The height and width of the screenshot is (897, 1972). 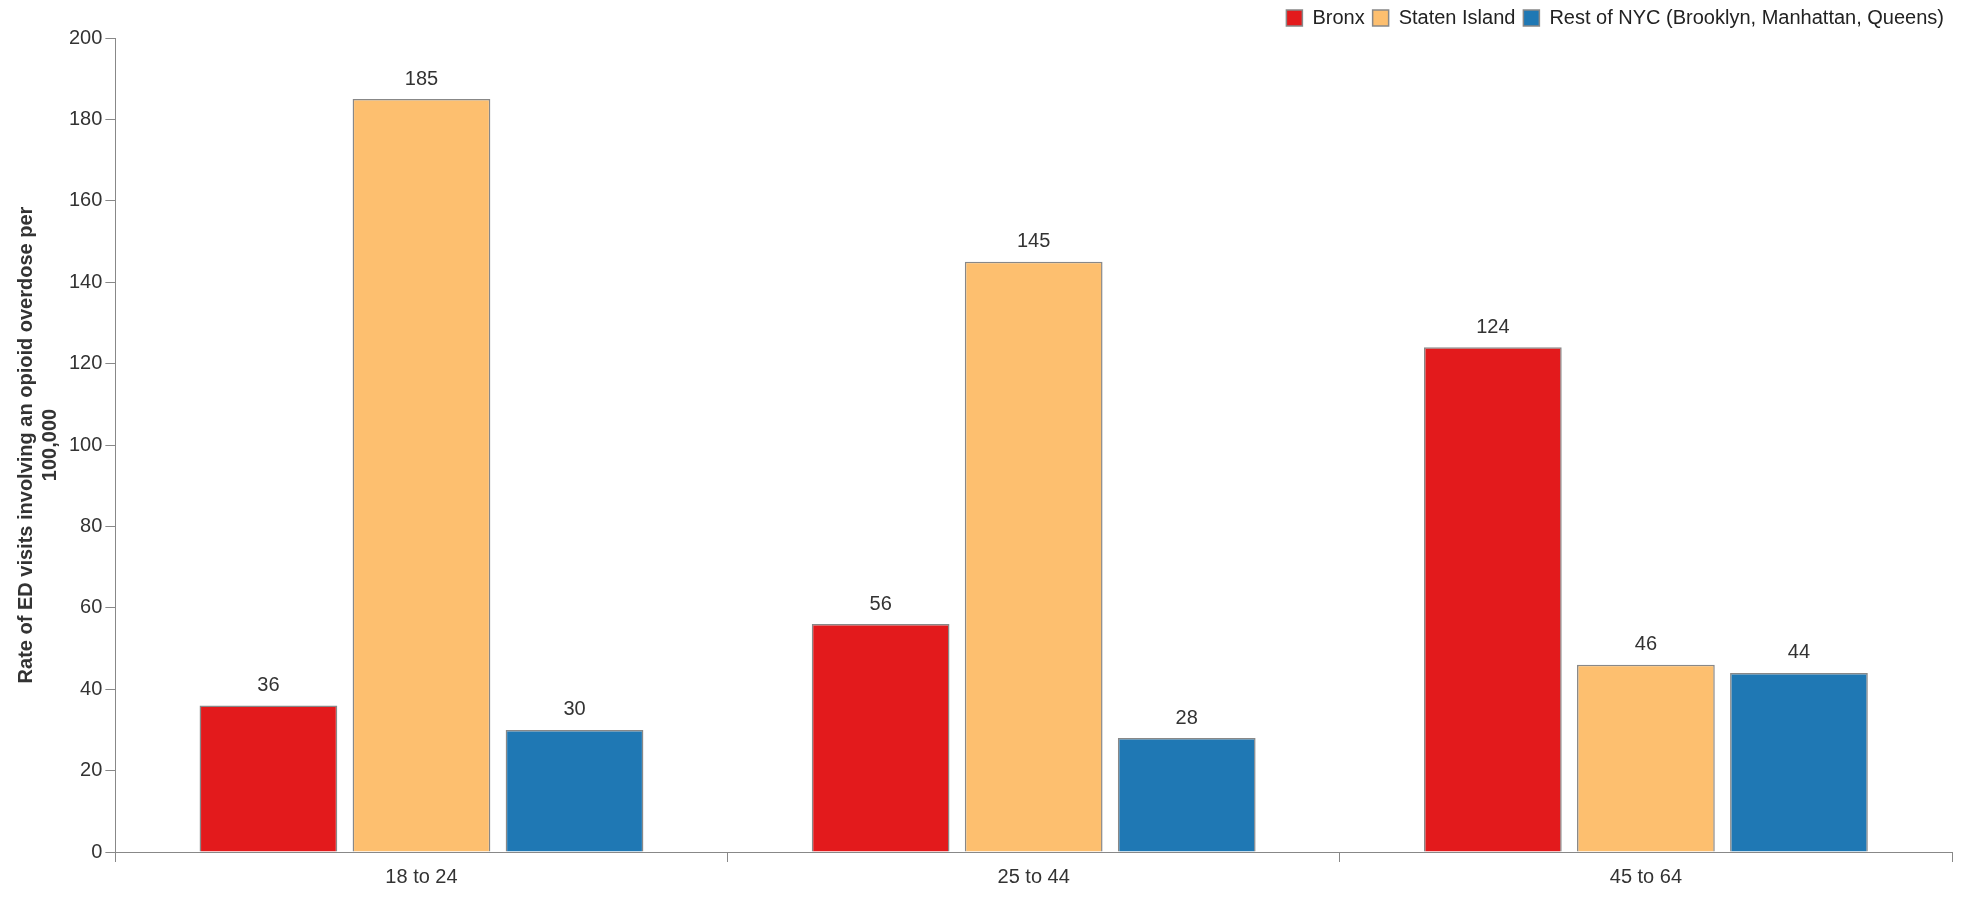 I want to click on data-label: 124, so click(x=1493, y=325).